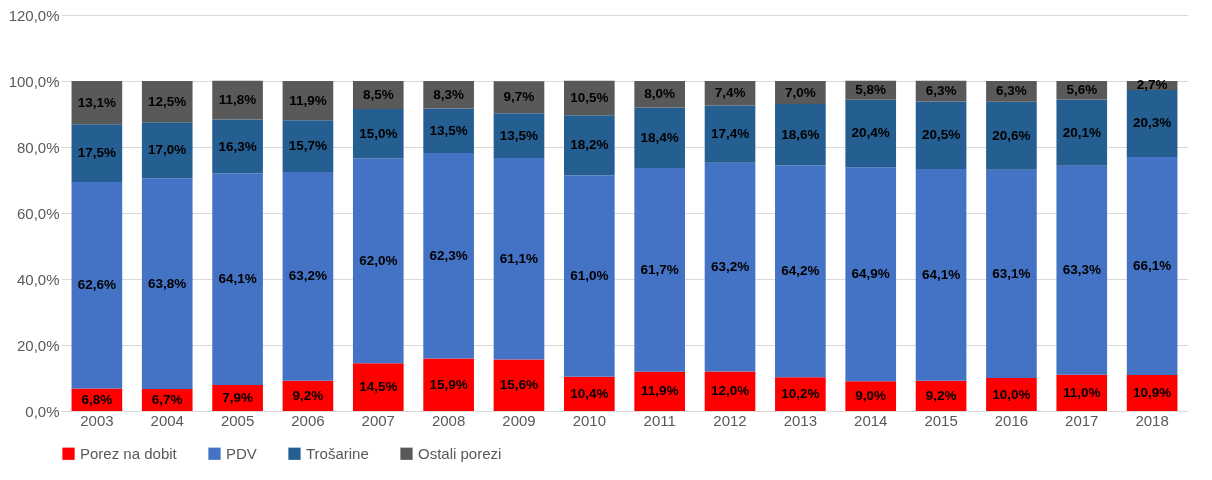 The image size is (1212, 480). What do you see at coordinates (1011, 420) in the screenshot?
I see `x-tick-label: 2016` at bounding box center [1011, 420].